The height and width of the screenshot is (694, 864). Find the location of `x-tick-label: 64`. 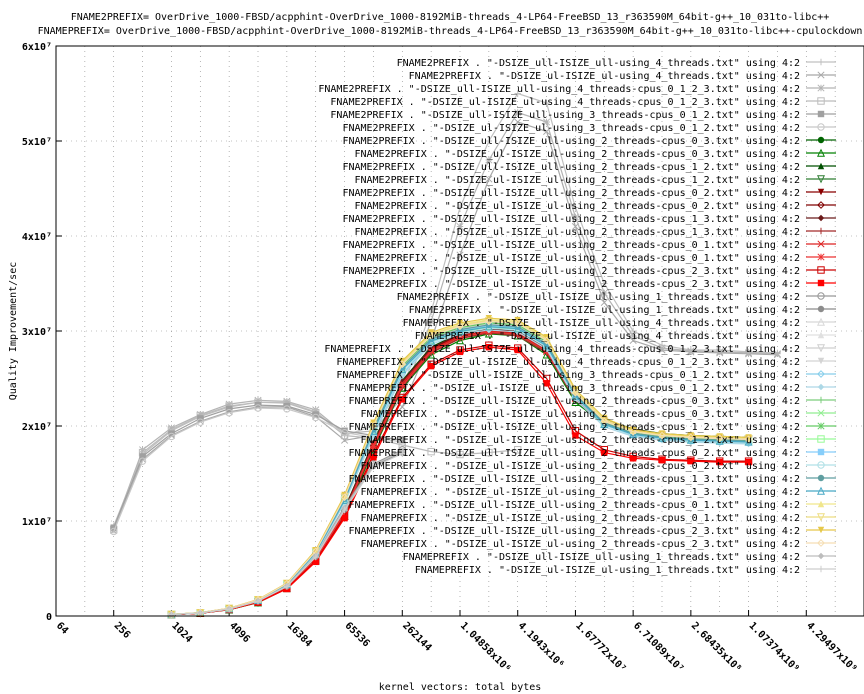

x-tick-label: 64 is located at coordinates (62, 628).